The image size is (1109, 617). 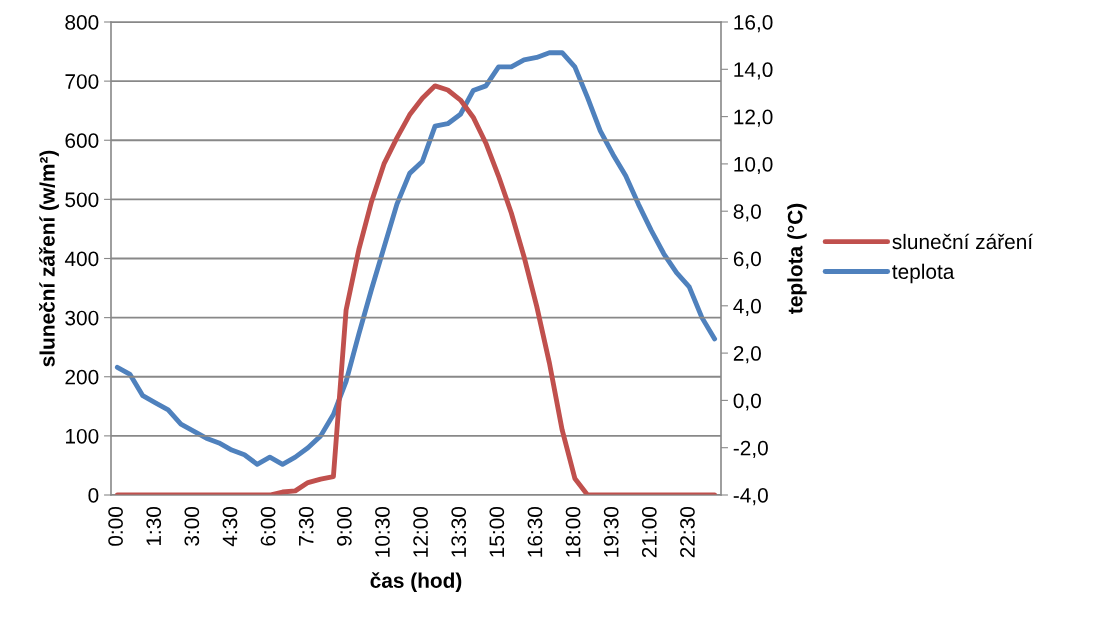 I want to click on x-tick-label: 16:30, so click(x=535, y=531).